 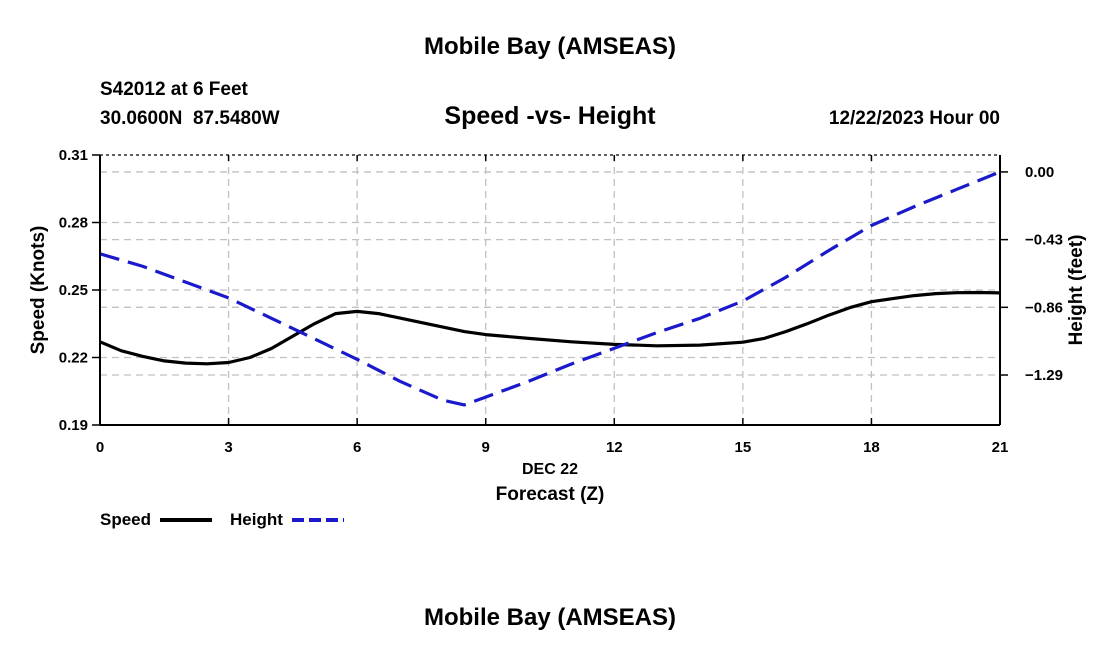 What do you see at coordinates (550, 116) in the screenshot?
I see `chart-subtitle: Speed -vs- Height` at bounding box center [550, 116].